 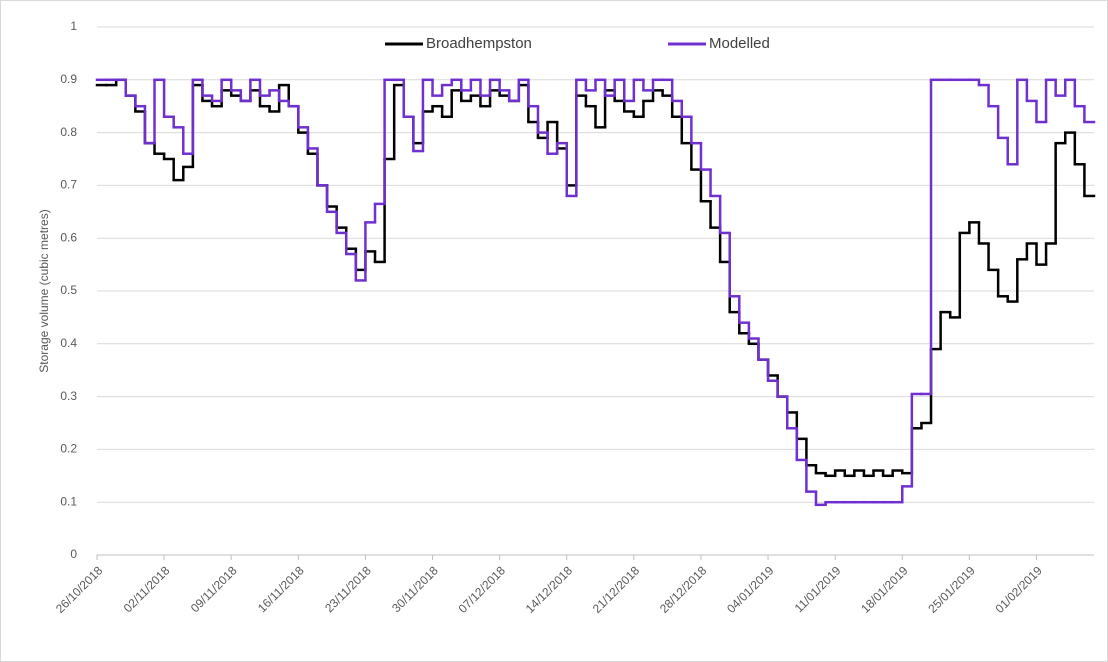 What do you see at coordinates (68, 237) in the screenshot?
I see `y-tick-label: 0.6` at bounding box center [68, 237].